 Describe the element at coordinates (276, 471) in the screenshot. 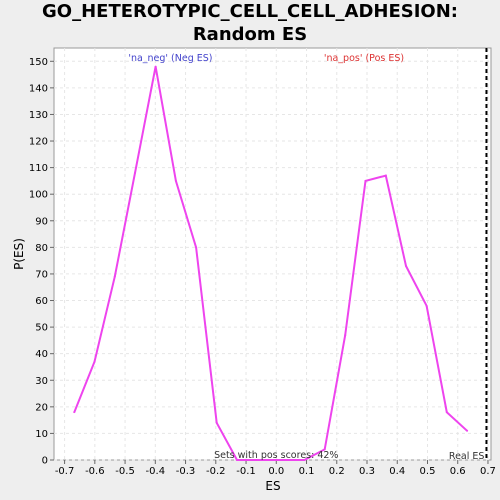

I see `x-tick-label: 0.0` at that location.